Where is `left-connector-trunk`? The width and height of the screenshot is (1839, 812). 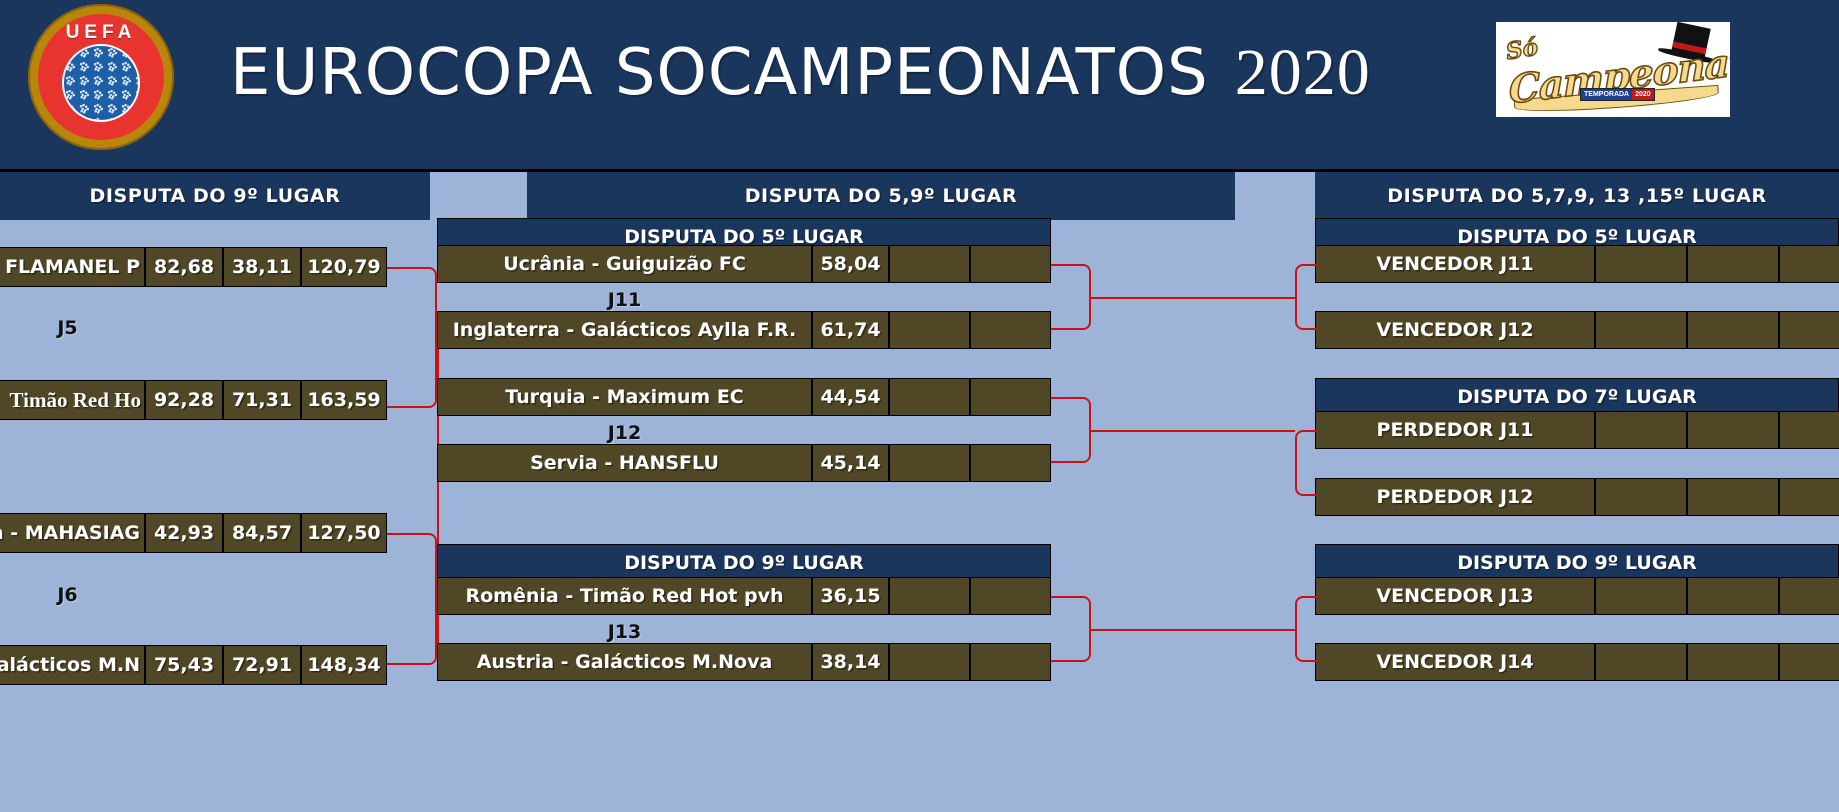 left-connector-trunk is located at coordinates (438, 502).